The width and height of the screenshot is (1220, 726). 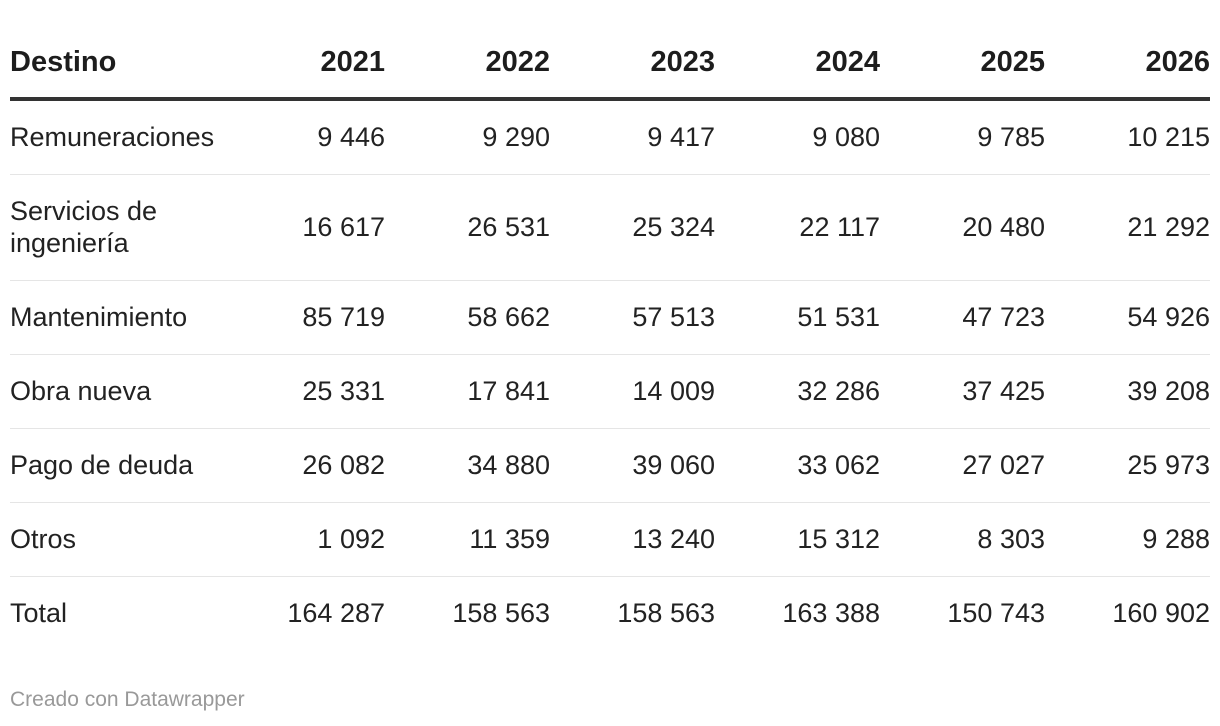 What do you see at coordinates (302, 227) in the screenshot?
I see `table-cell: 16 617` at bounding box center [302, 227].